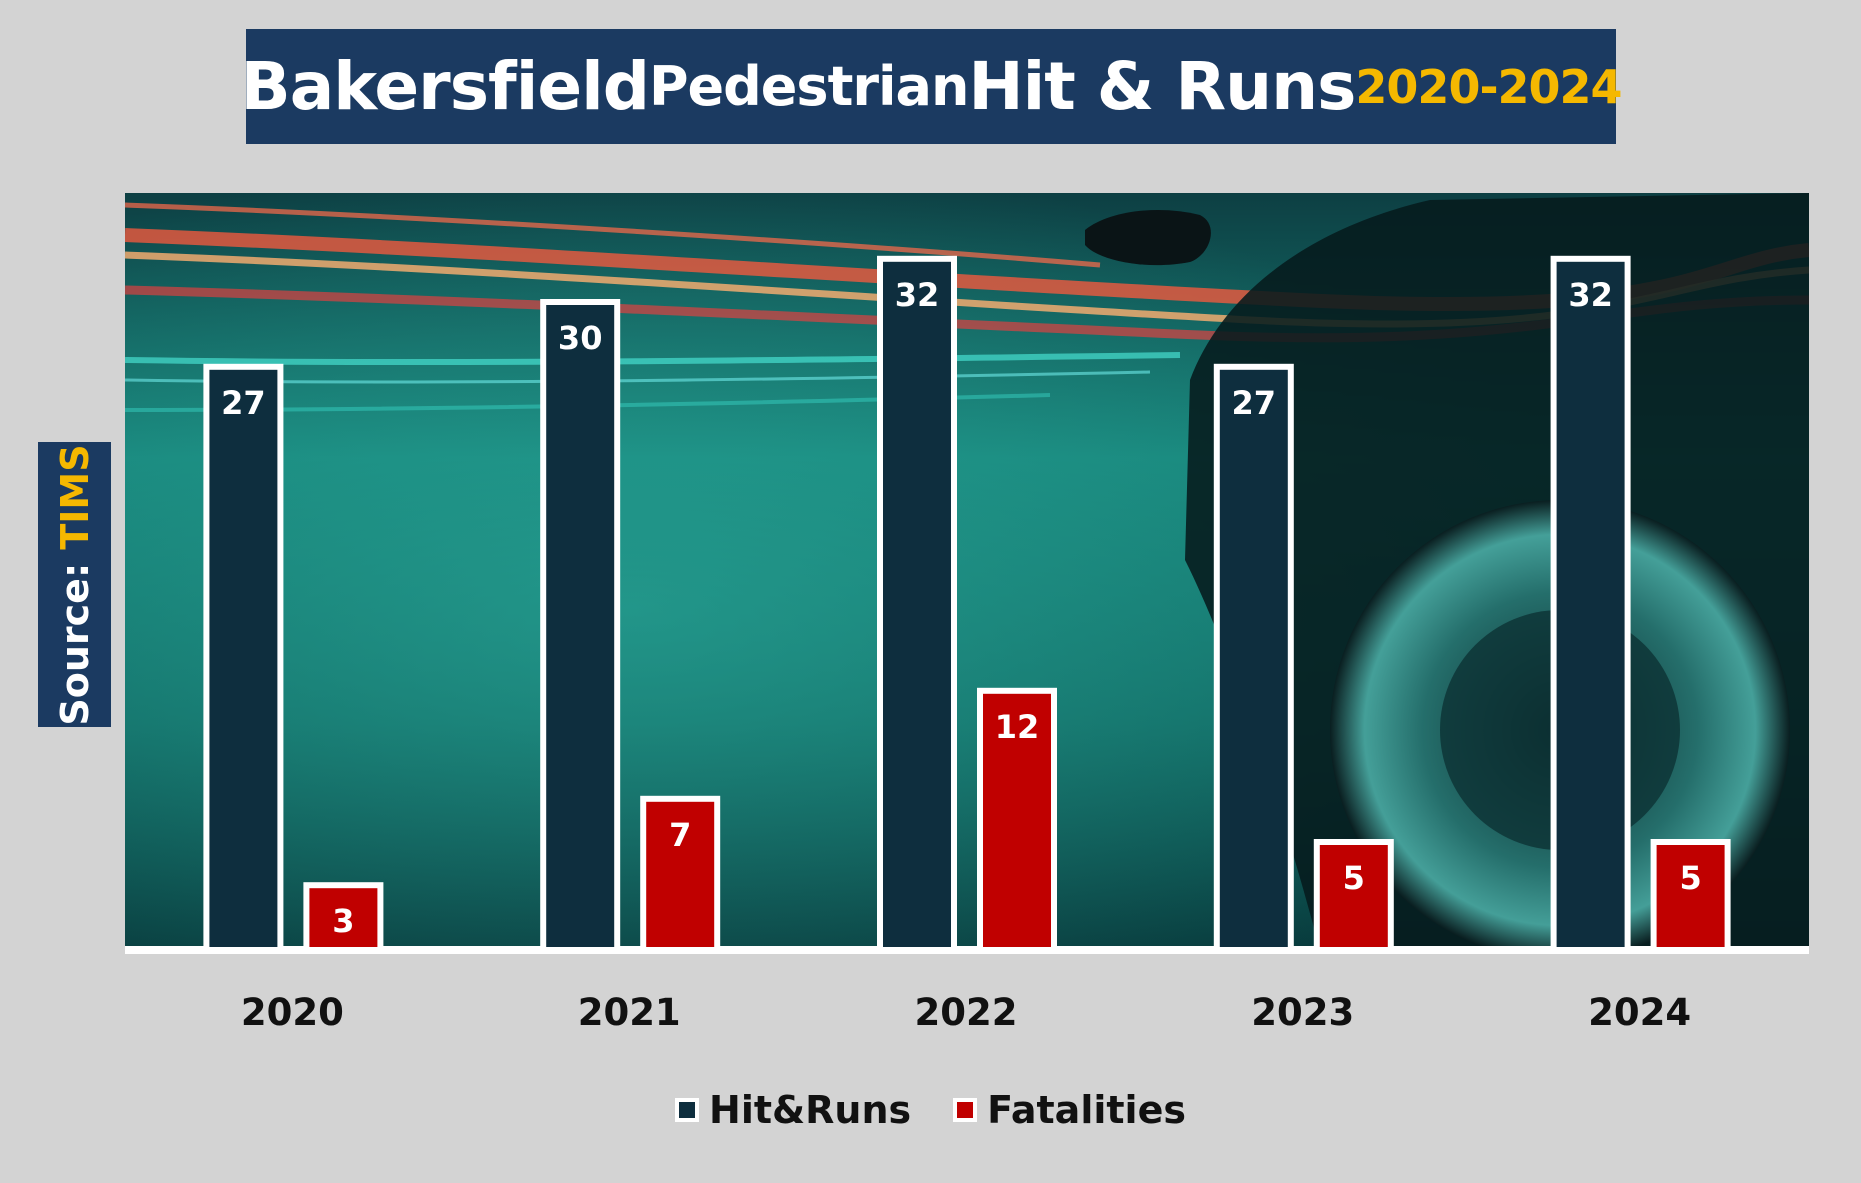 The height and width of the screenshot is (1183, 1861). Describe the element at coordinates (580, 338) in the screenshot. I see `value-label-hit-runs-2021: 30` at that location.